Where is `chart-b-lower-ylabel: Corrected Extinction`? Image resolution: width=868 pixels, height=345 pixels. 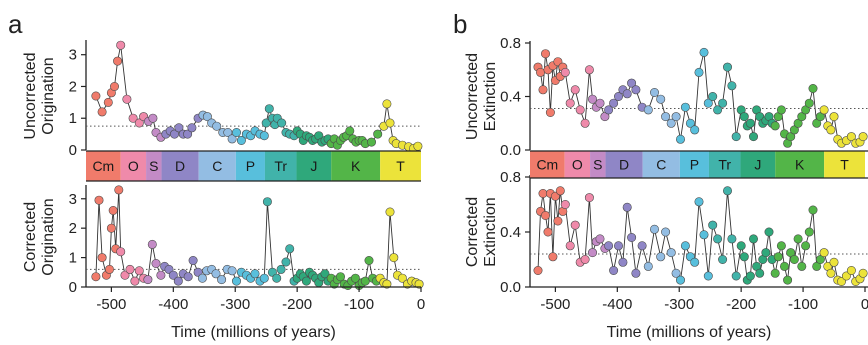
chart-b-lower-ylabel: Corrected Extinction is located at coordinates (481, 232).